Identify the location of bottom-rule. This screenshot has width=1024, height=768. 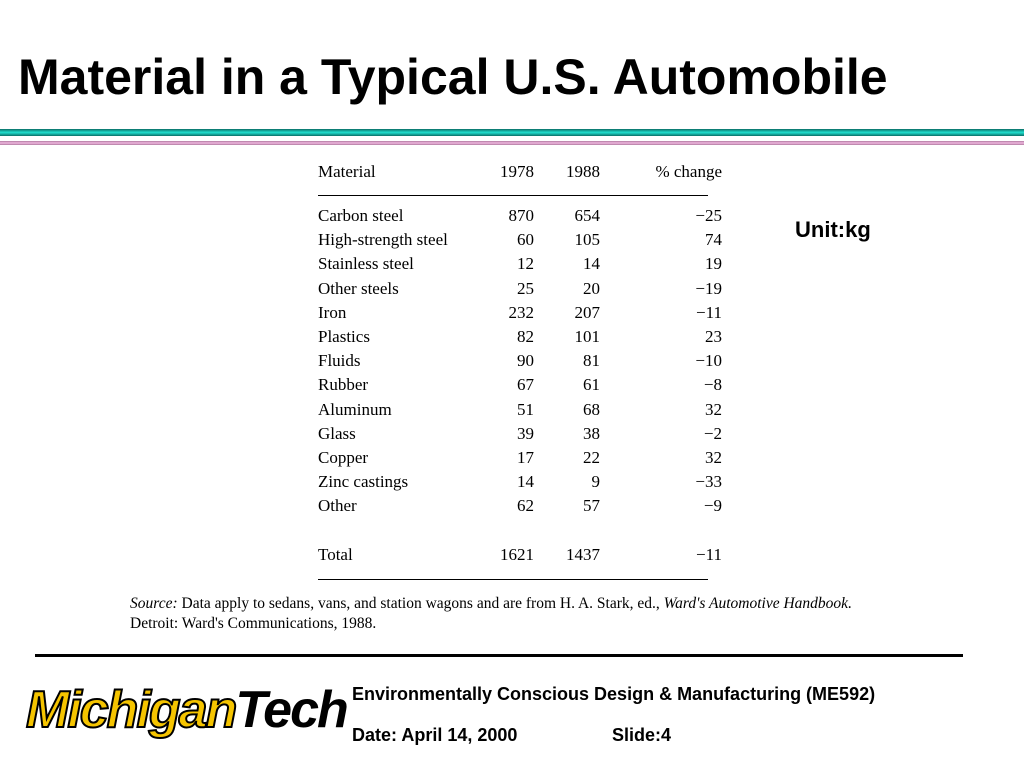
(513, 579).